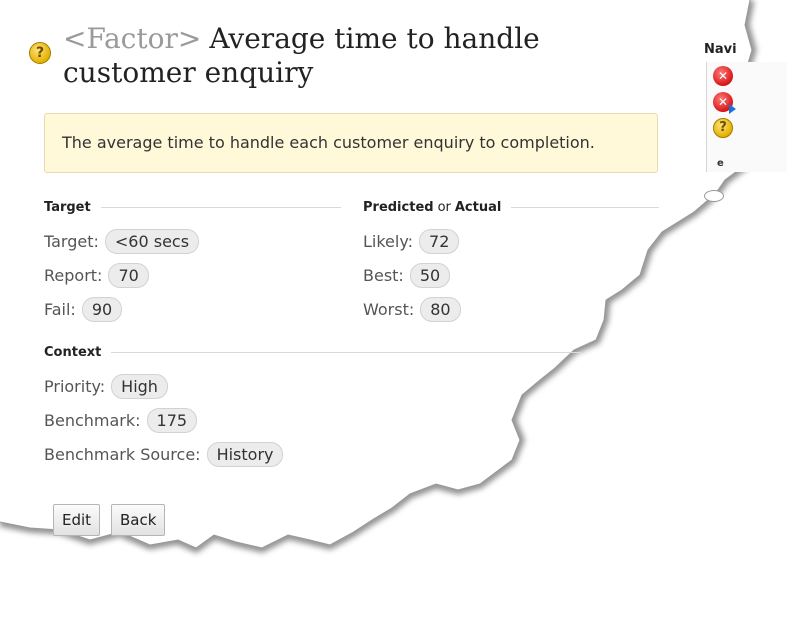 The height and width of the screenshot is (620, 796). I want to click on title-kind-label: <Factor>, so click(132, 38).